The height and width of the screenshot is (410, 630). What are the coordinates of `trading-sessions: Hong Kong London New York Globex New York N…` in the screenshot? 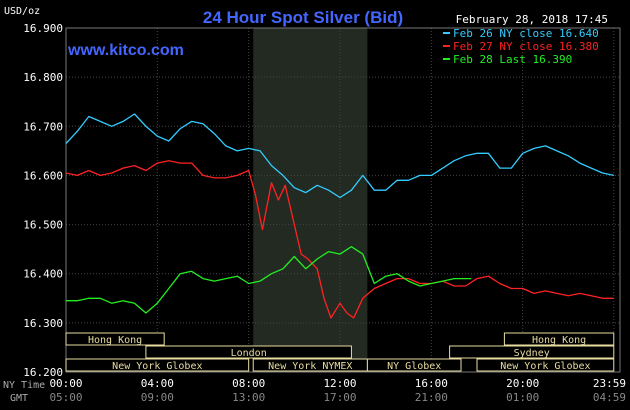 It's located at (340, 352).